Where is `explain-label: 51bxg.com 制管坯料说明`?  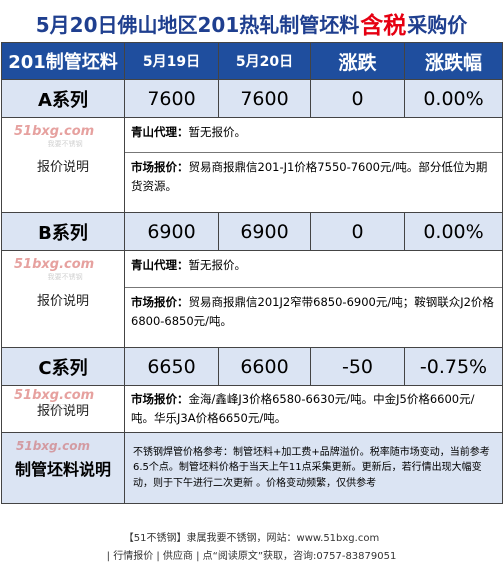 explain-label: 51bxg.com 制管坯料说明 is located at coordinates (63, 468).